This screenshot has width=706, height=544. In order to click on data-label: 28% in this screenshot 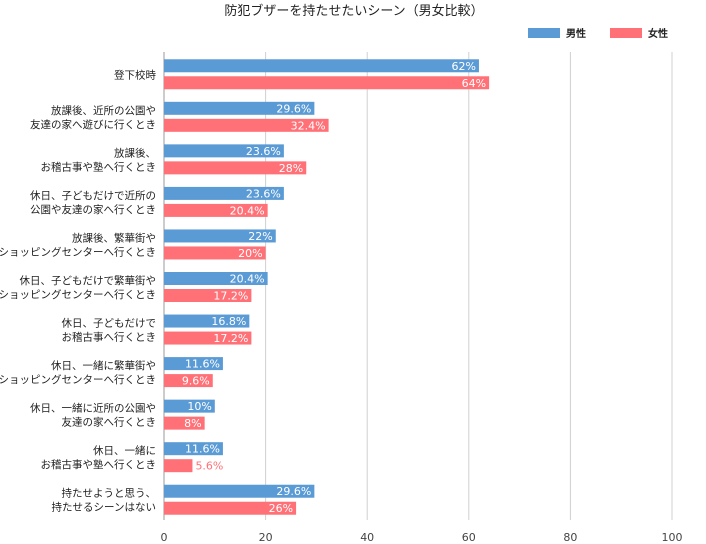, I will do `click(291, 168)`.